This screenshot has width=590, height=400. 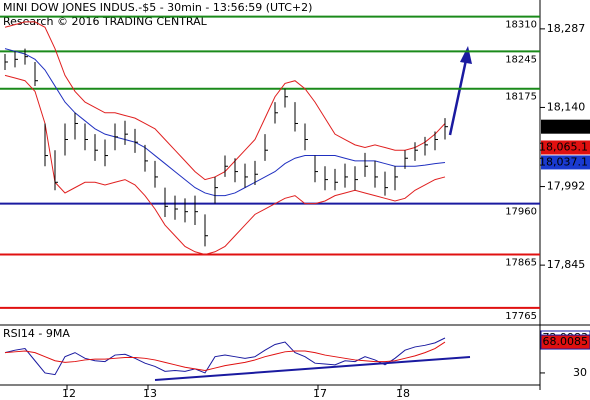 What do you see at coordinates (521, 25) in the screenshot?
I see `level-label: 18310` at bounding box center [521, 25].